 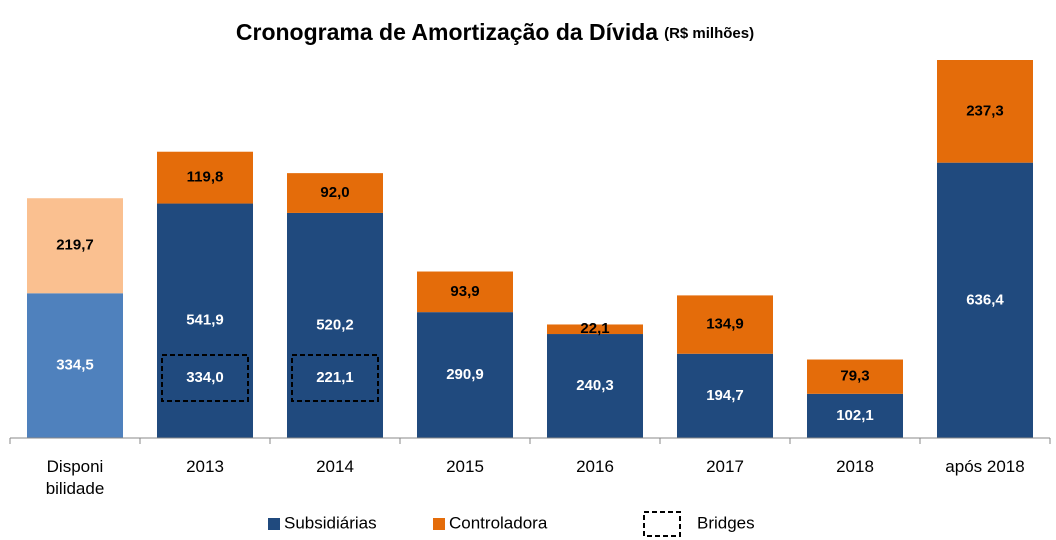 I want to click on value-label: 194,7, so click(x=725, y=395).